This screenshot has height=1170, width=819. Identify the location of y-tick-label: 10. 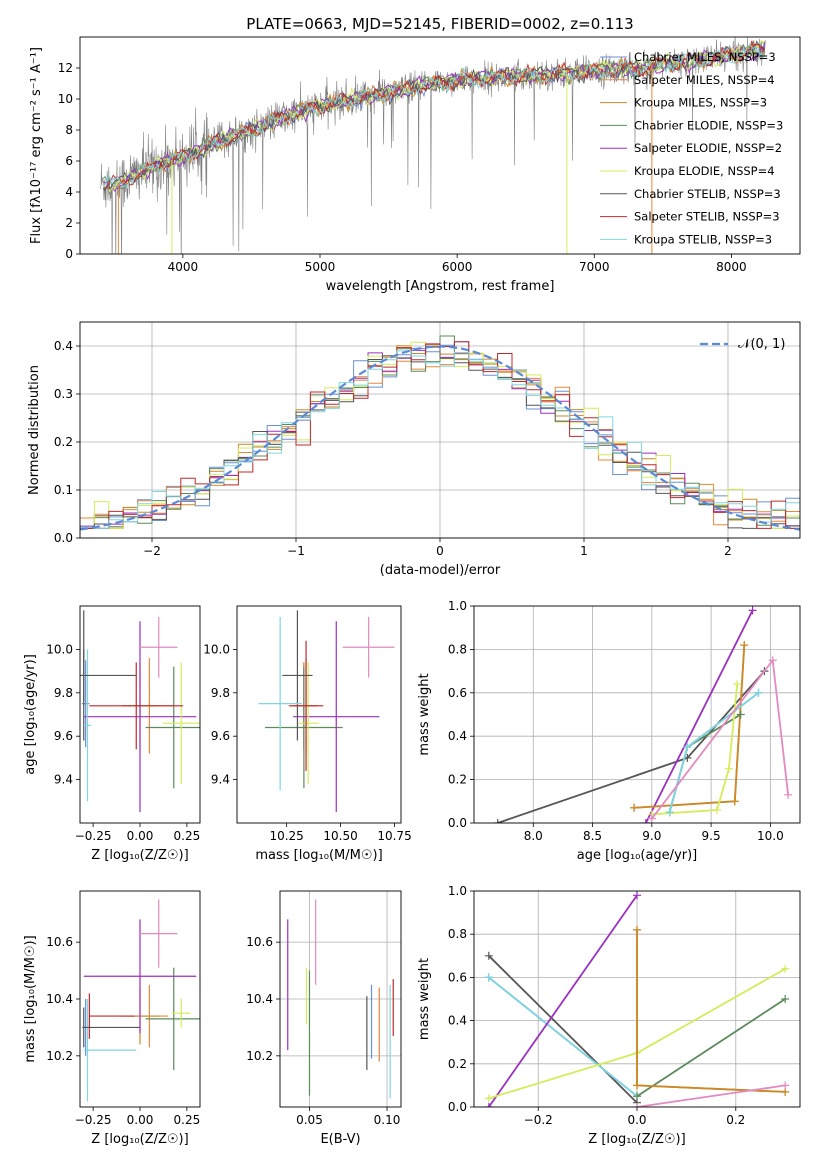
(65, 99).